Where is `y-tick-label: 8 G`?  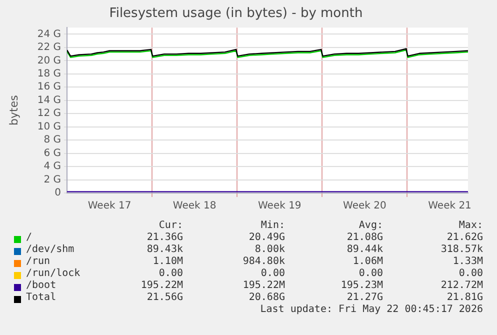
y-tick-label: 8 G is located at coordinates (52, 140).